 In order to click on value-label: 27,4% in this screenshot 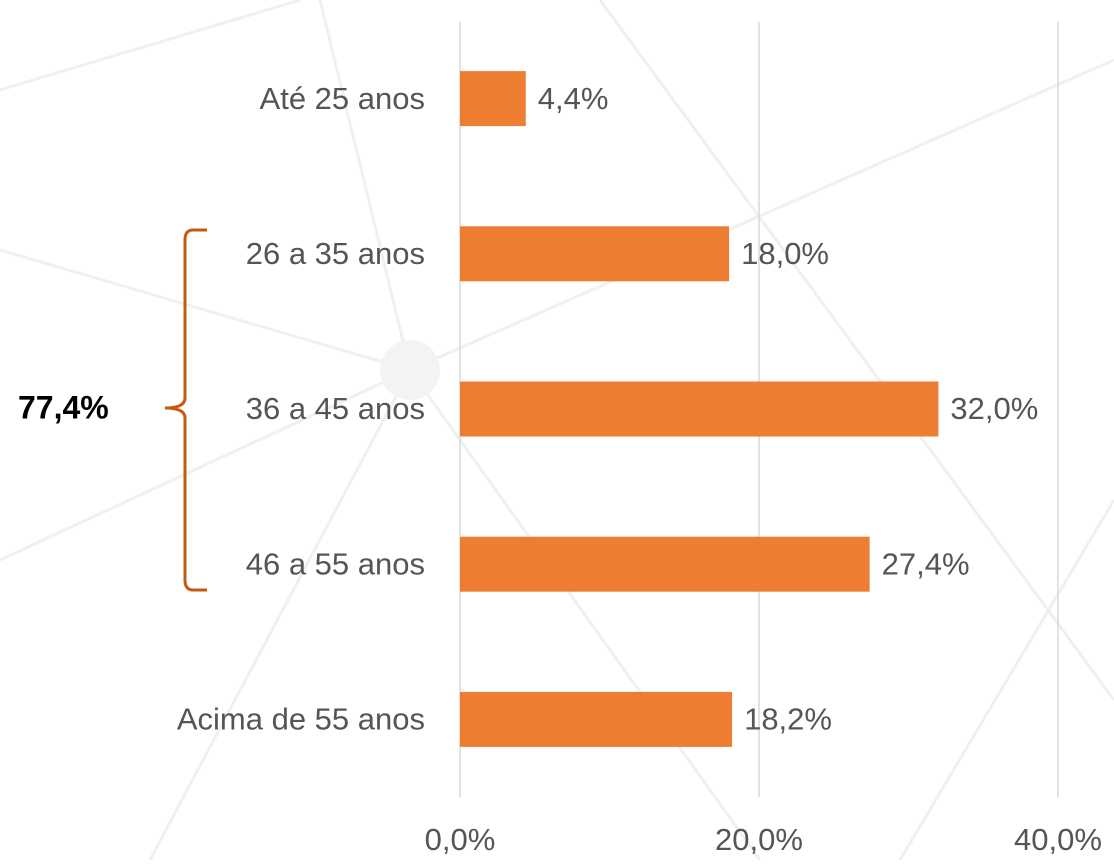, I will do `click(926, 563)`.